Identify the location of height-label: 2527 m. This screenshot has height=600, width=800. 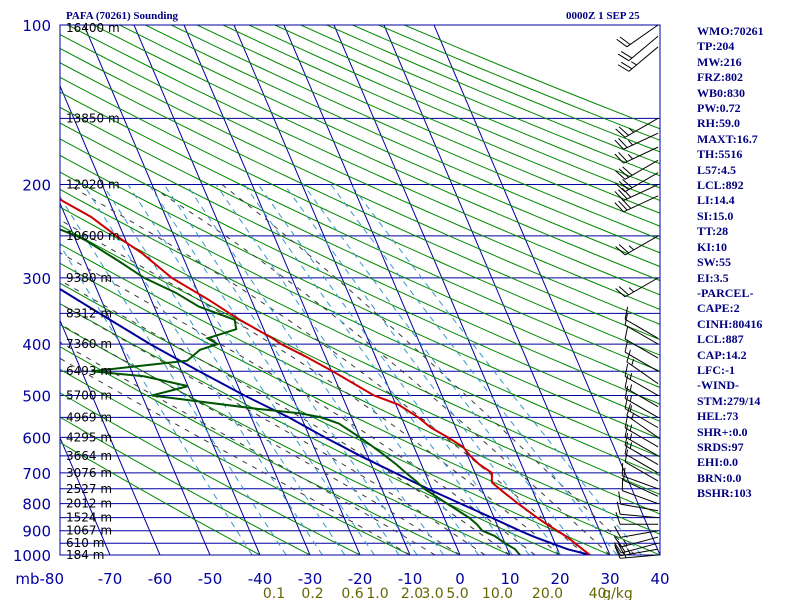
(89, 489).